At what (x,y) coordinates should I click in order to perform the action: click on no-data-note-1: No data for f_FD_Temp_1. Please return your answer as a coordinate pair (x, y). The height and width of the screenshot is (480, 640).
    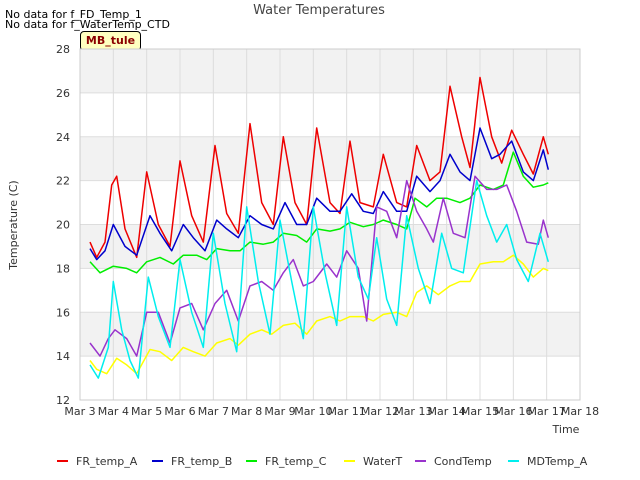
    Looking at the image, I should click on (73, 14).